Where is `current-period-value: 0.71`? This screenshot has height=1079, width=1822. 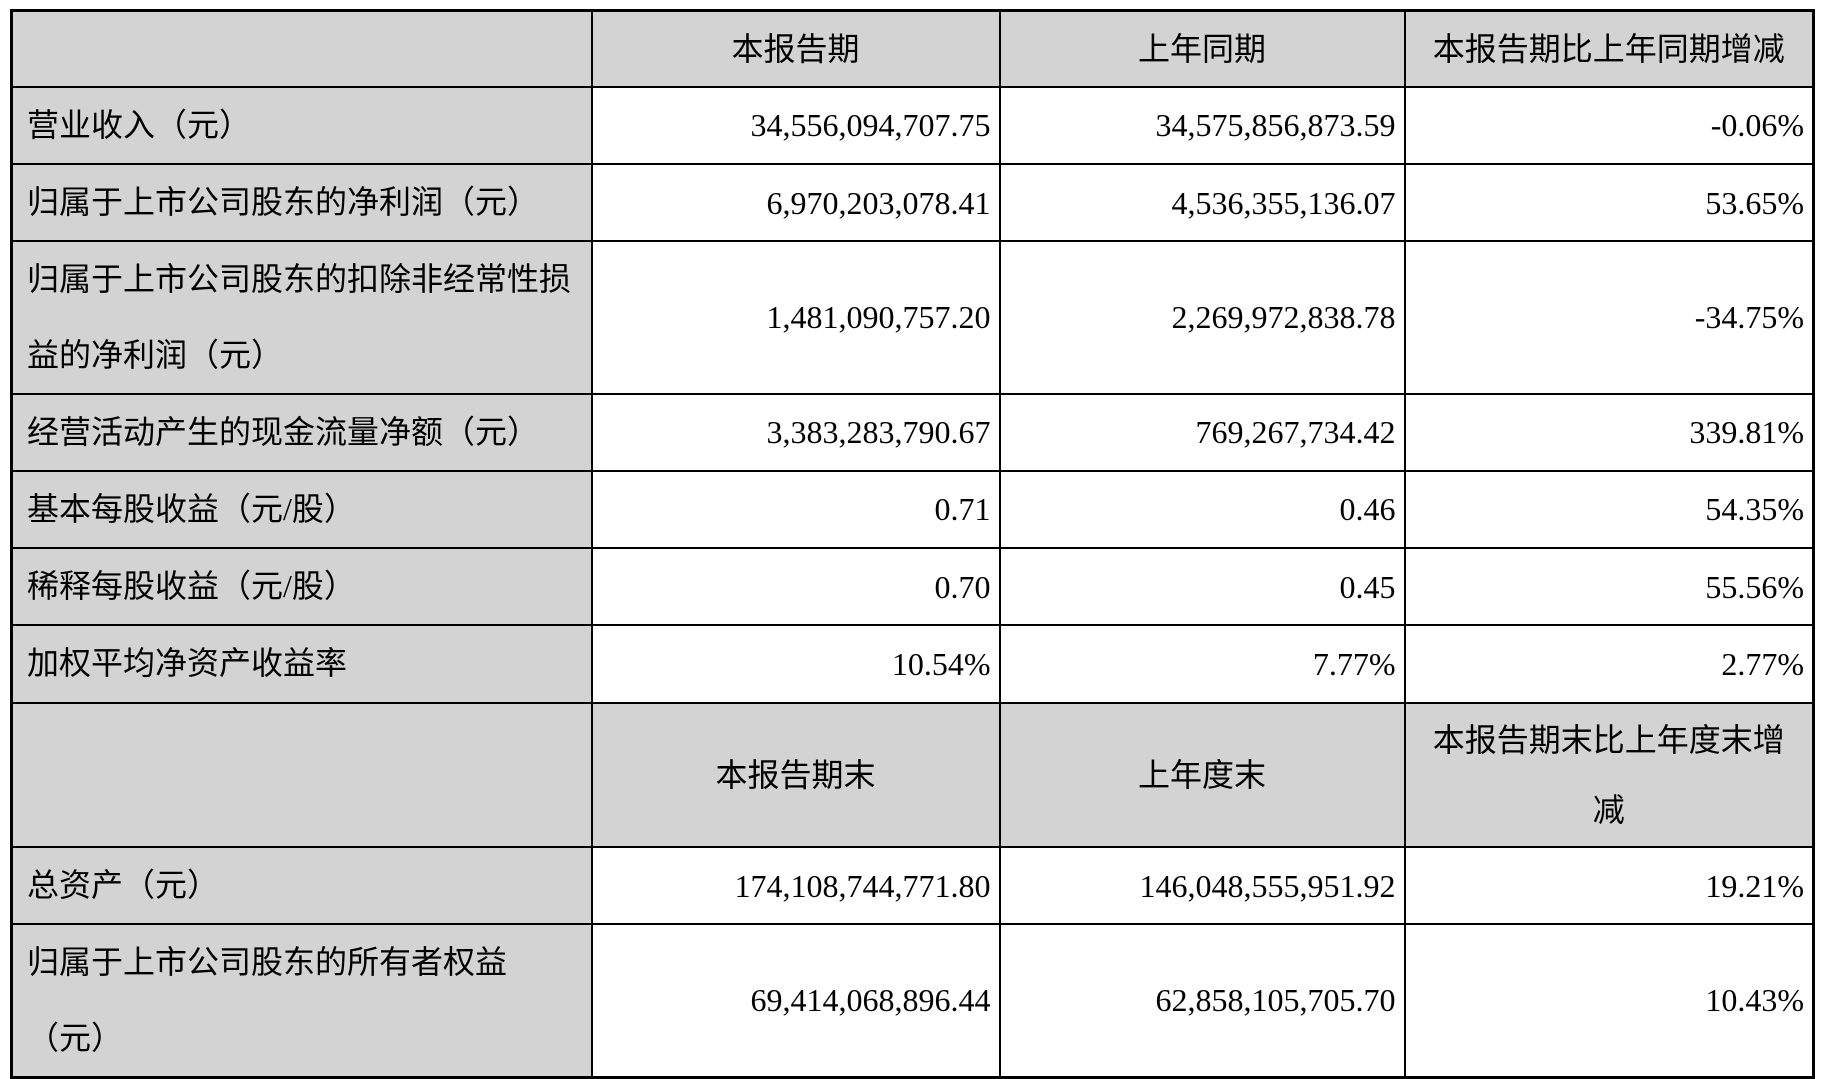
current-period-value: 0.71 is located at coordinates (795, 509).